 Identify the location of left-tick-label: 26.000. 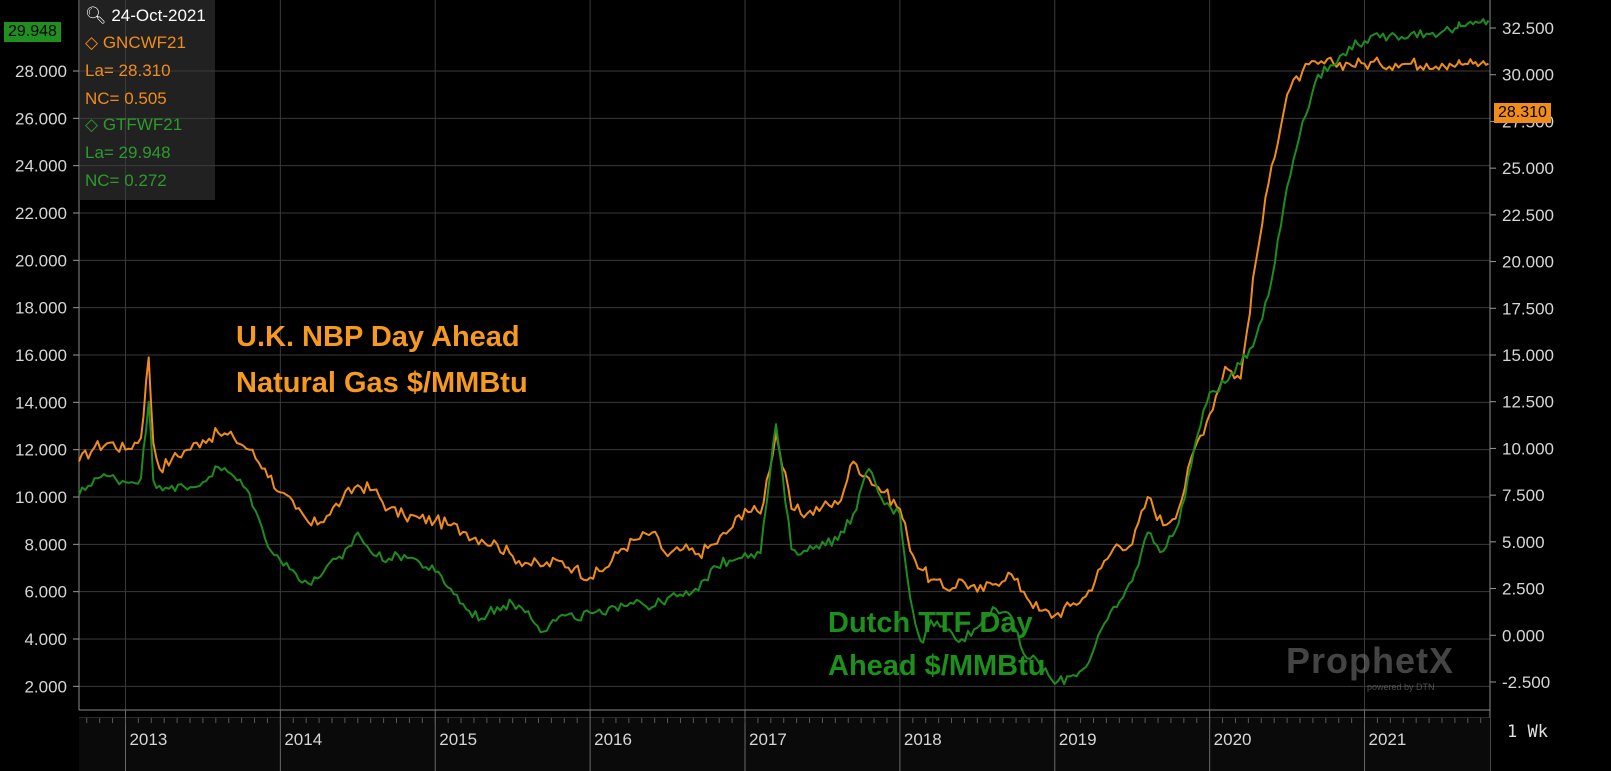
(41, 118).